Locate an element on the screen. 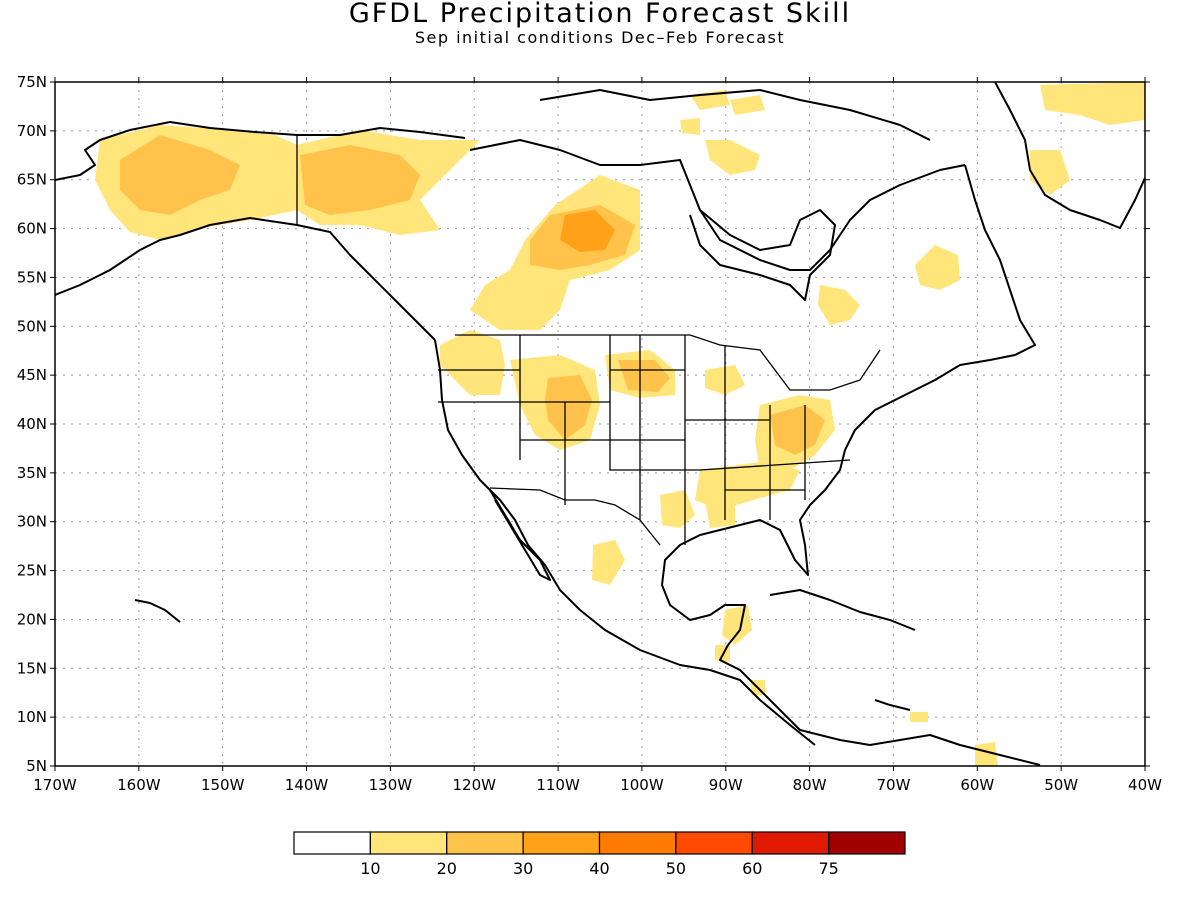  map-subtitle: Sep initial conditions Dec–Feb Forecast is located at coordinates (600, 37).